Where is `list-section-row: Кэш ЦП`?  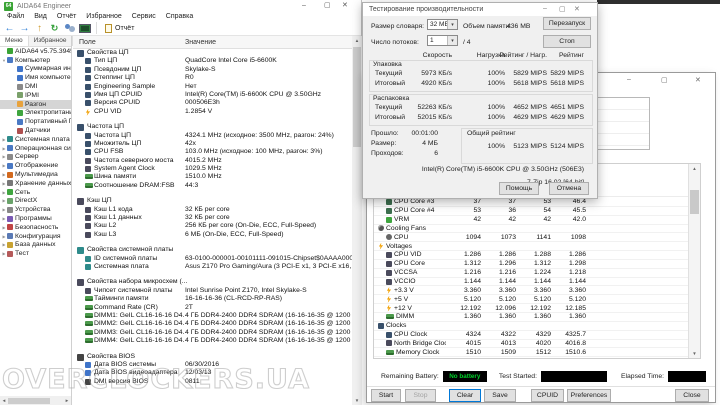 list-section-row: Кэш ЦП is located at coordinates (212, 201).